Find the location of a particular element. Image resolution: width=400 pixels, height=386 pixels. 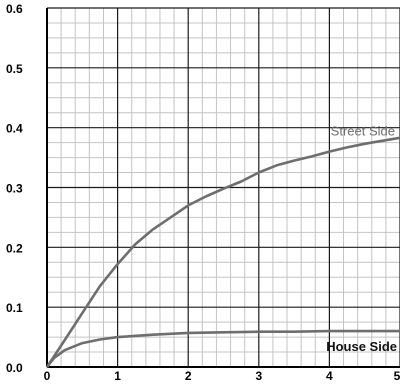

x-tick-label: 5 is located at coordinates (397, 375).